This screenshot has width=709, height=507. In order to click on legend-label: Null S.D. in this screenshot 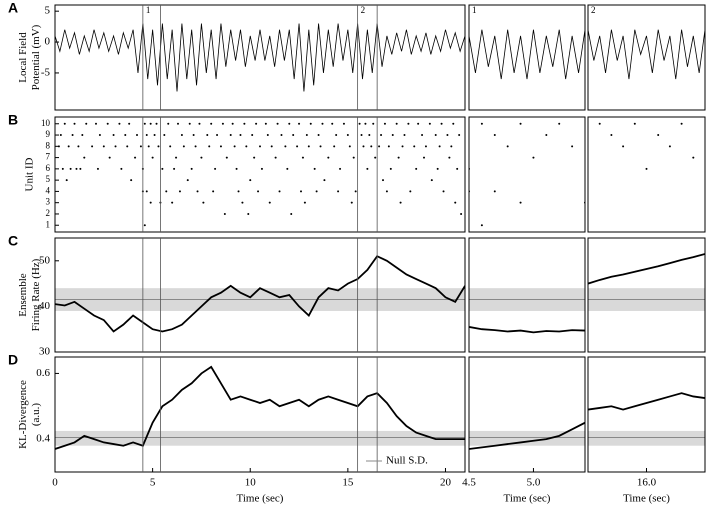, I will do `click(407, 461)`.